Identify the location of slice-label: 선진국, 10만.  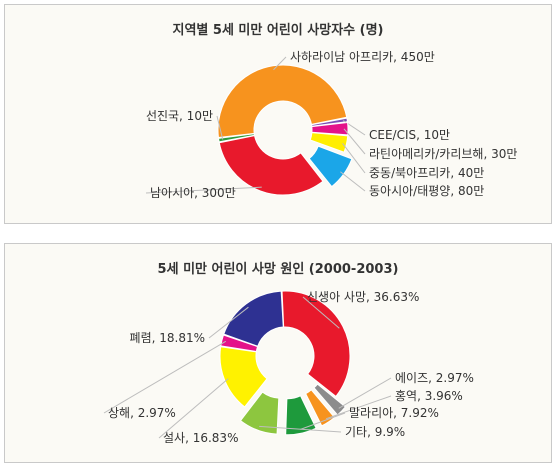
(179, 116).